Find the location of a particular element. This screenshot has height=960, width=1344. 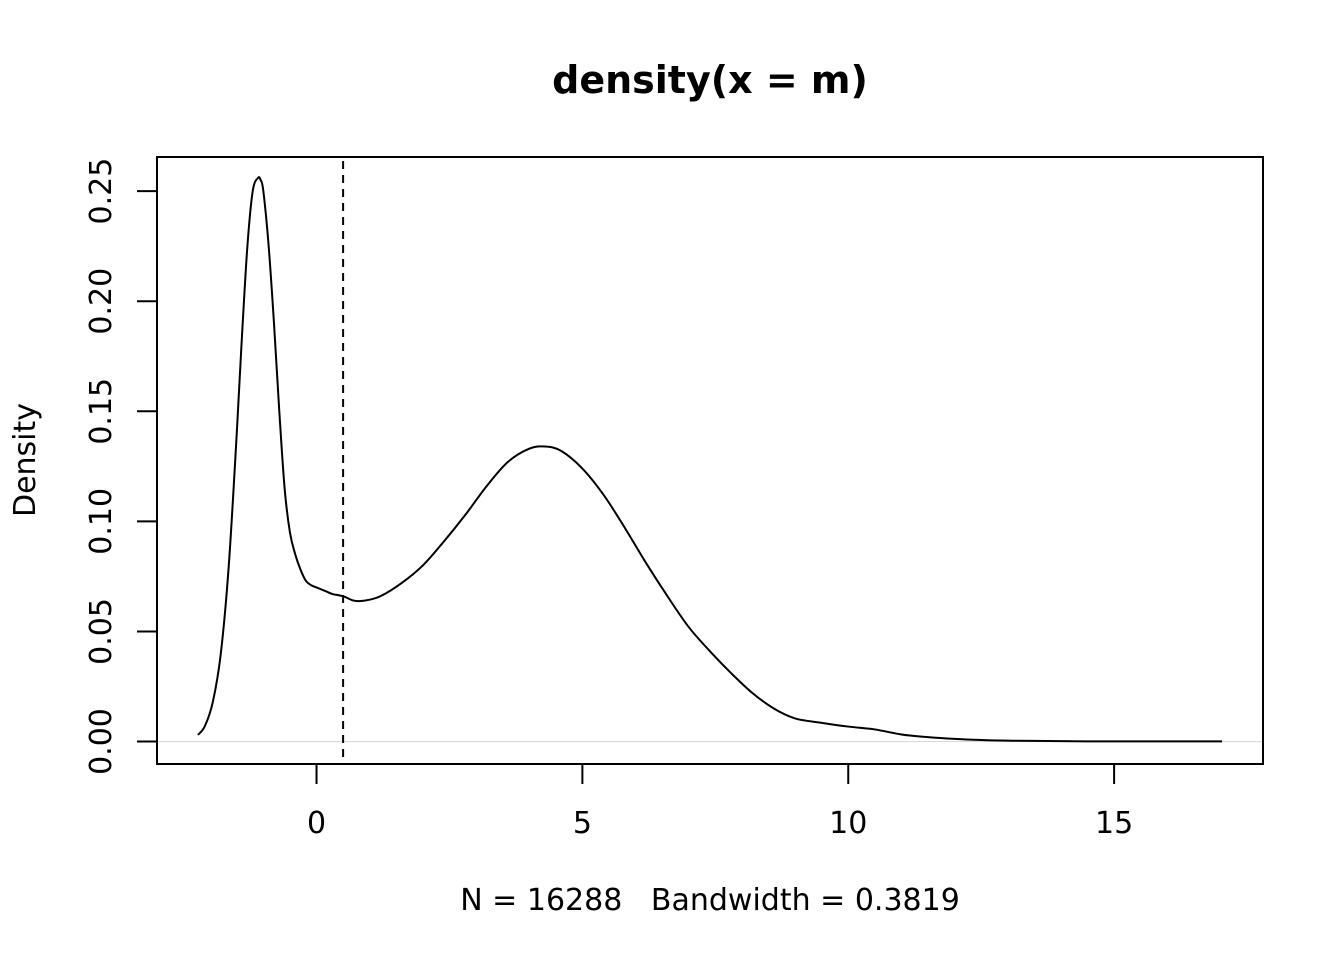

x-axis-label: N = 16288 Bandwidth = 0.3819 is located at coordinates (710, 900).